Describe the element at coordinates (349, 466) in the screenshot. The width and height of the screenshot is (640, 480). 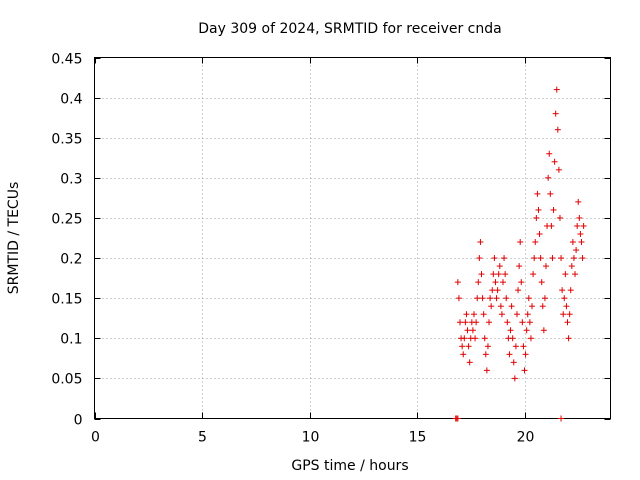
I see `x-axis-label: GPS time / hours` at that location.